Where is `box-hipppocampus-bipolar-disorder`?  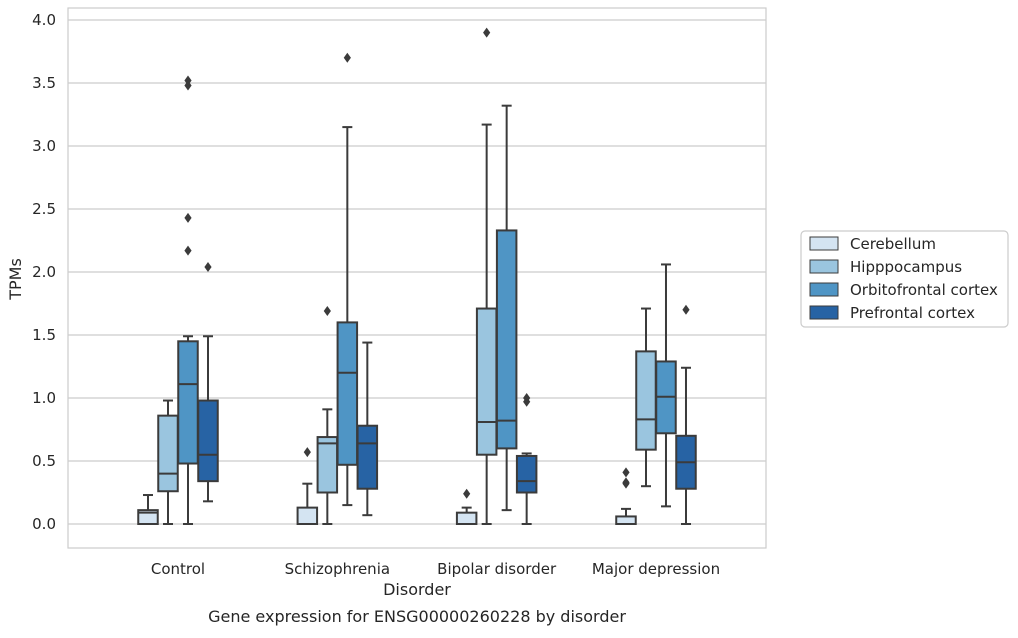 box-hipppocampus-bipolar-disorder is located at coordinates (486, 276).